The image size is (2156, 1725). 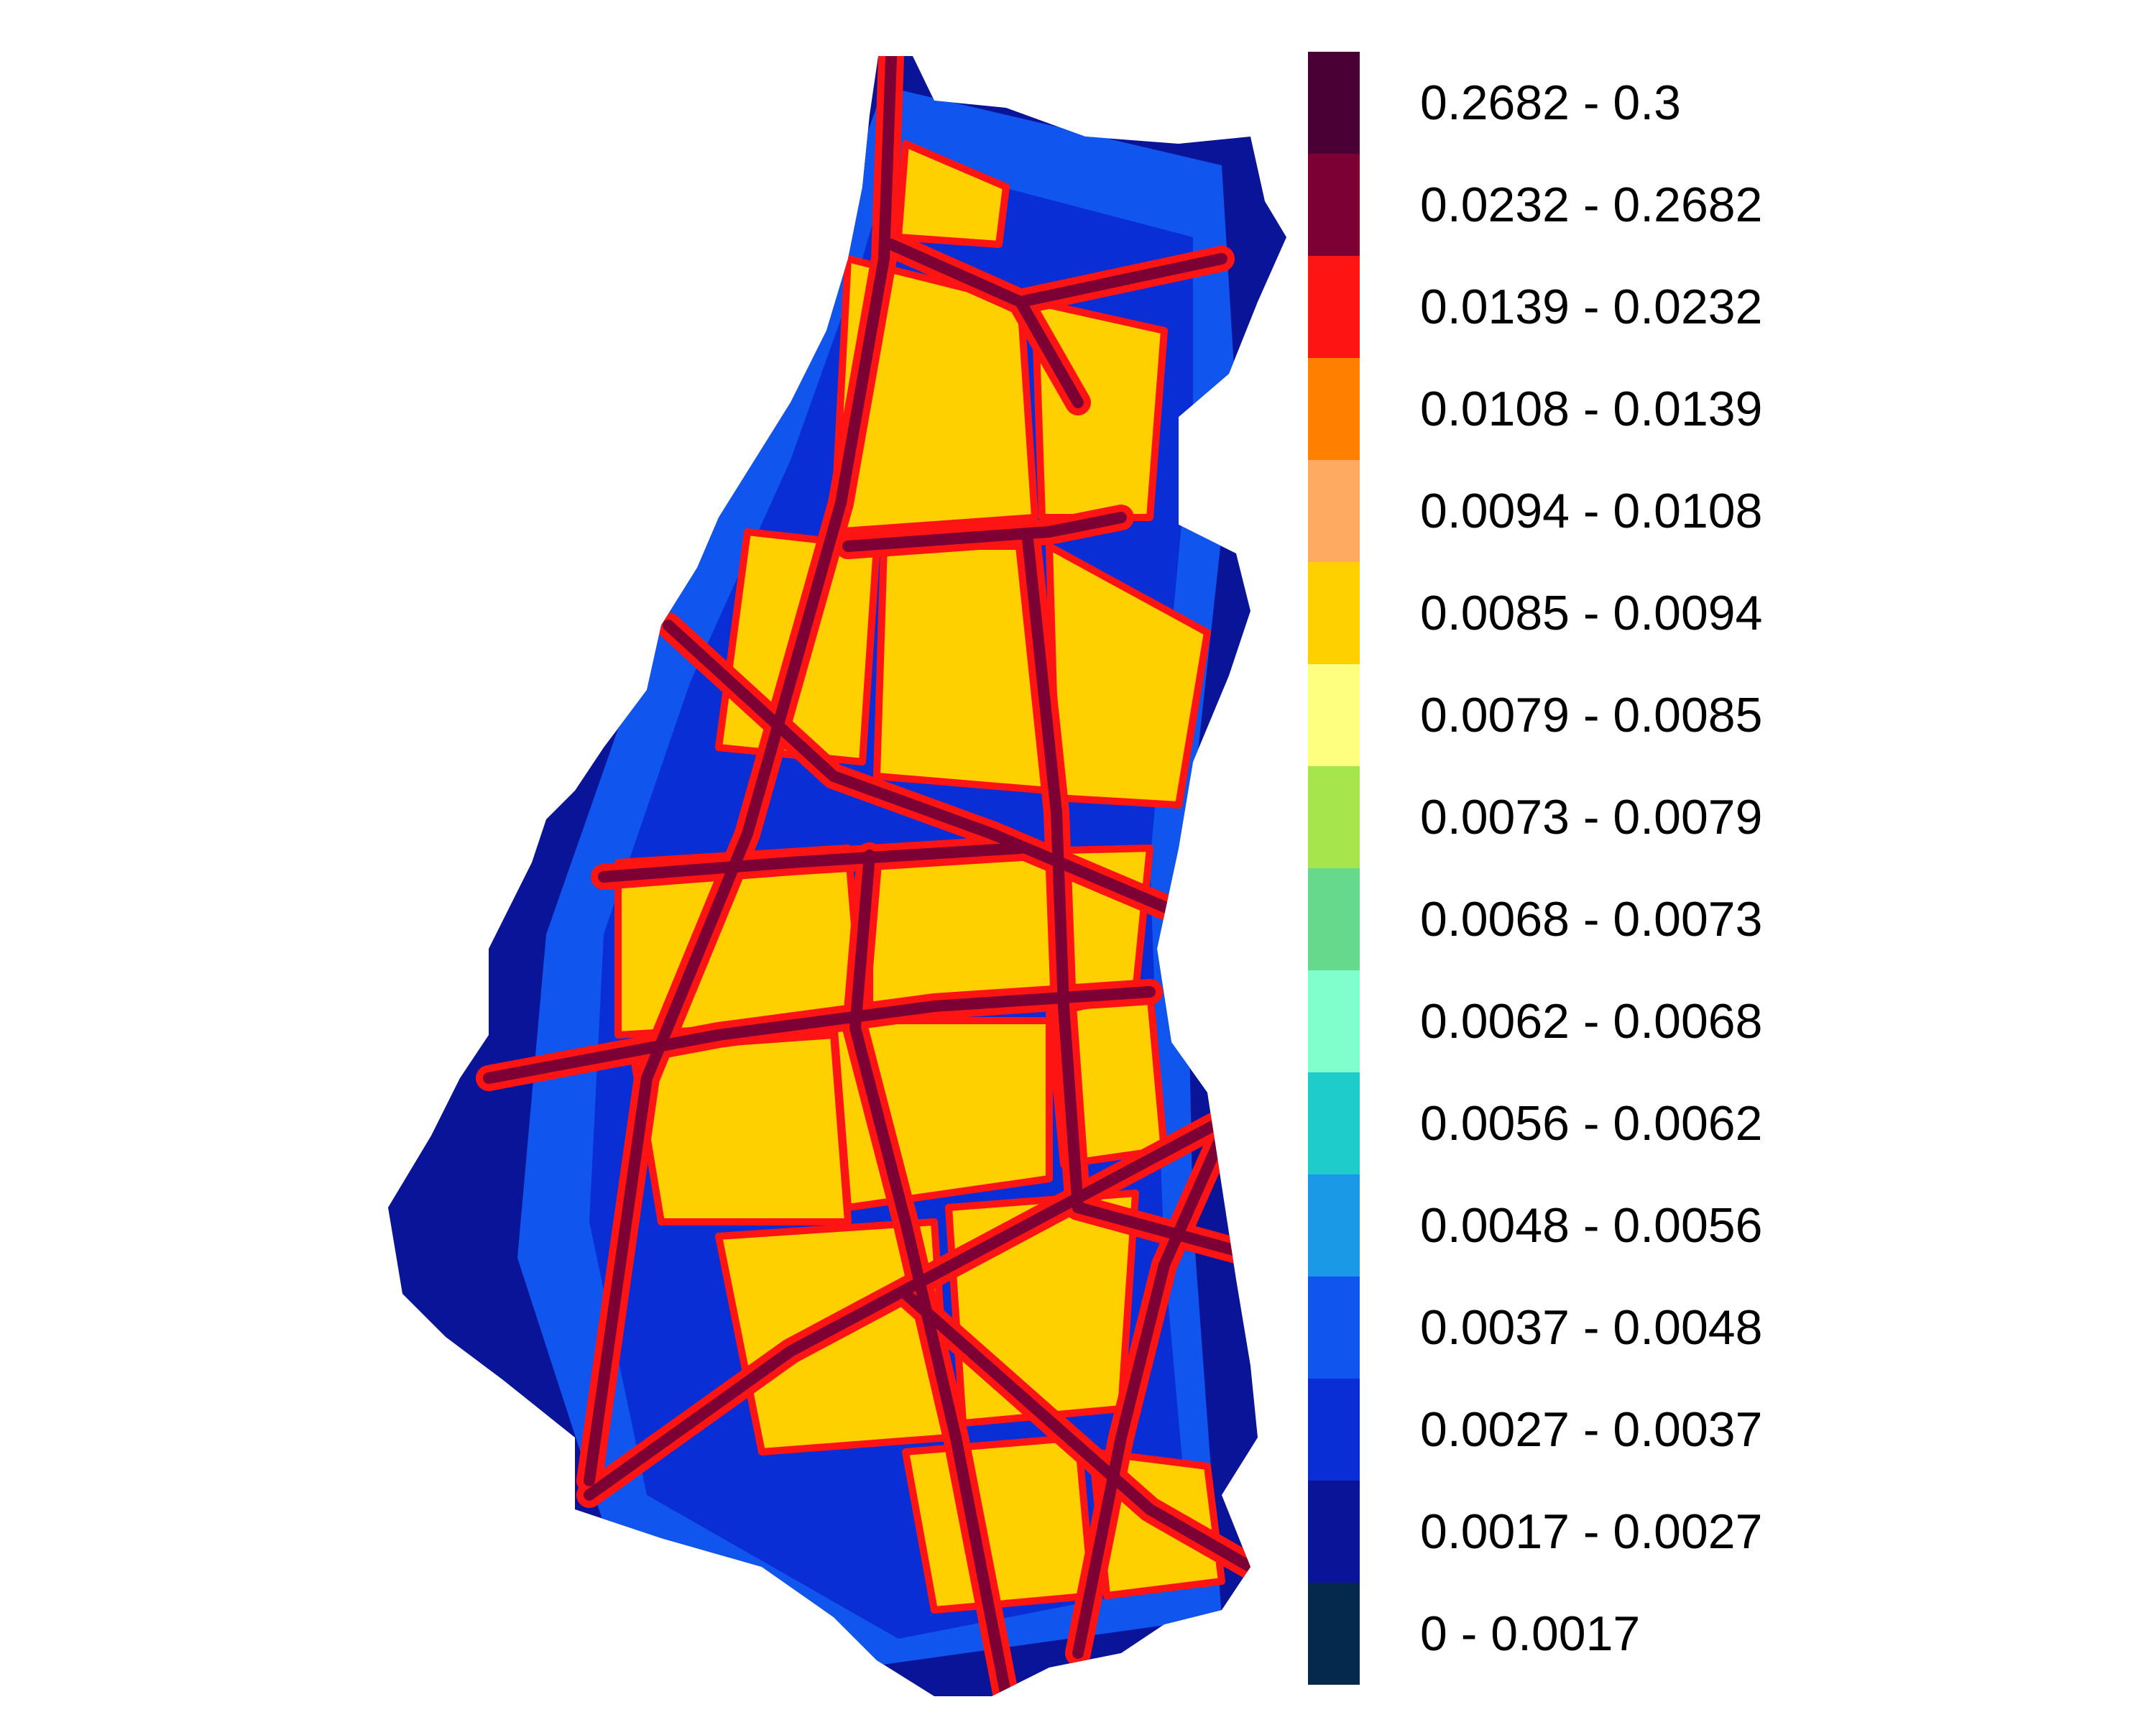 What do you see at coordinates (1592, 1429) in the screenshot?
I see `legend-label: 0.0027 - 0.0037` at bounding box center [1592, 1429].